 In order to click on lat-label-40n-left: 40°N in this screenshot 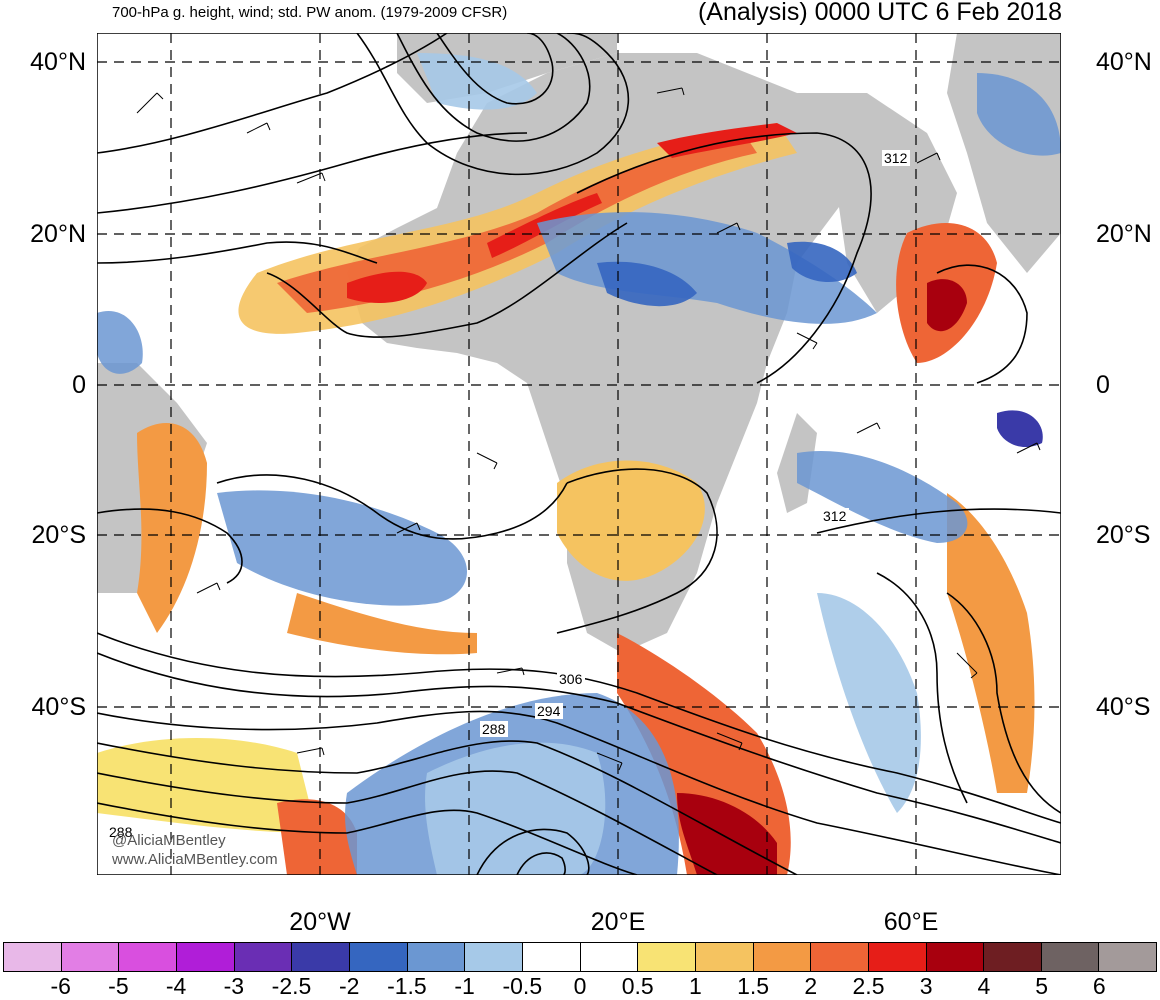, I will do `click(58, 62)`.